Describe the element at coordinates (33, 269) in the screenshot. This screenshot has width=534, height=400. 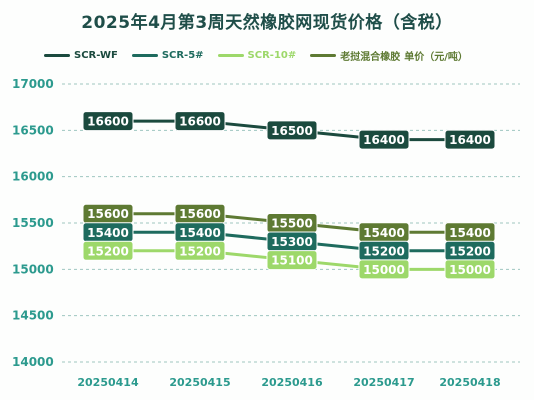
I see `y-tick-label-15000: 15000` at that location.